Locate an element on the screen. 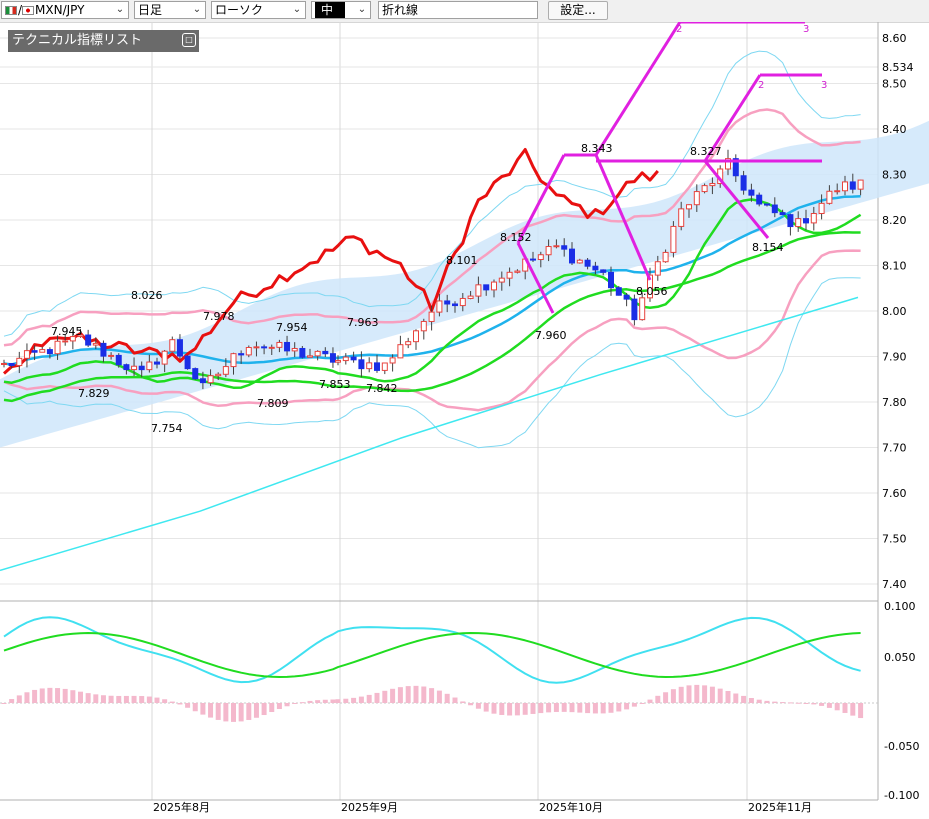 Image resolution: width=929 pixels, height=819 pixels. candle-style-select: 中 ⌄ is located at coordinates (341, 10).